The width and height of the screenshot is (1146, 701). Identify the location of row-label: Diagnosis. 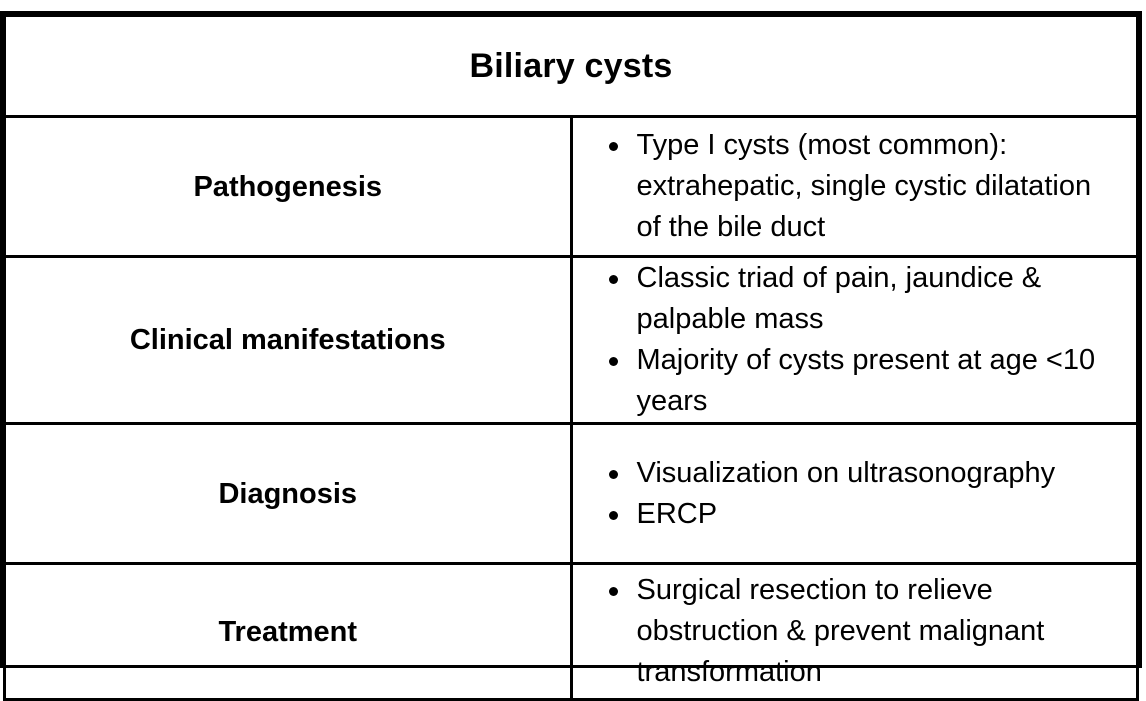
(288, 493).